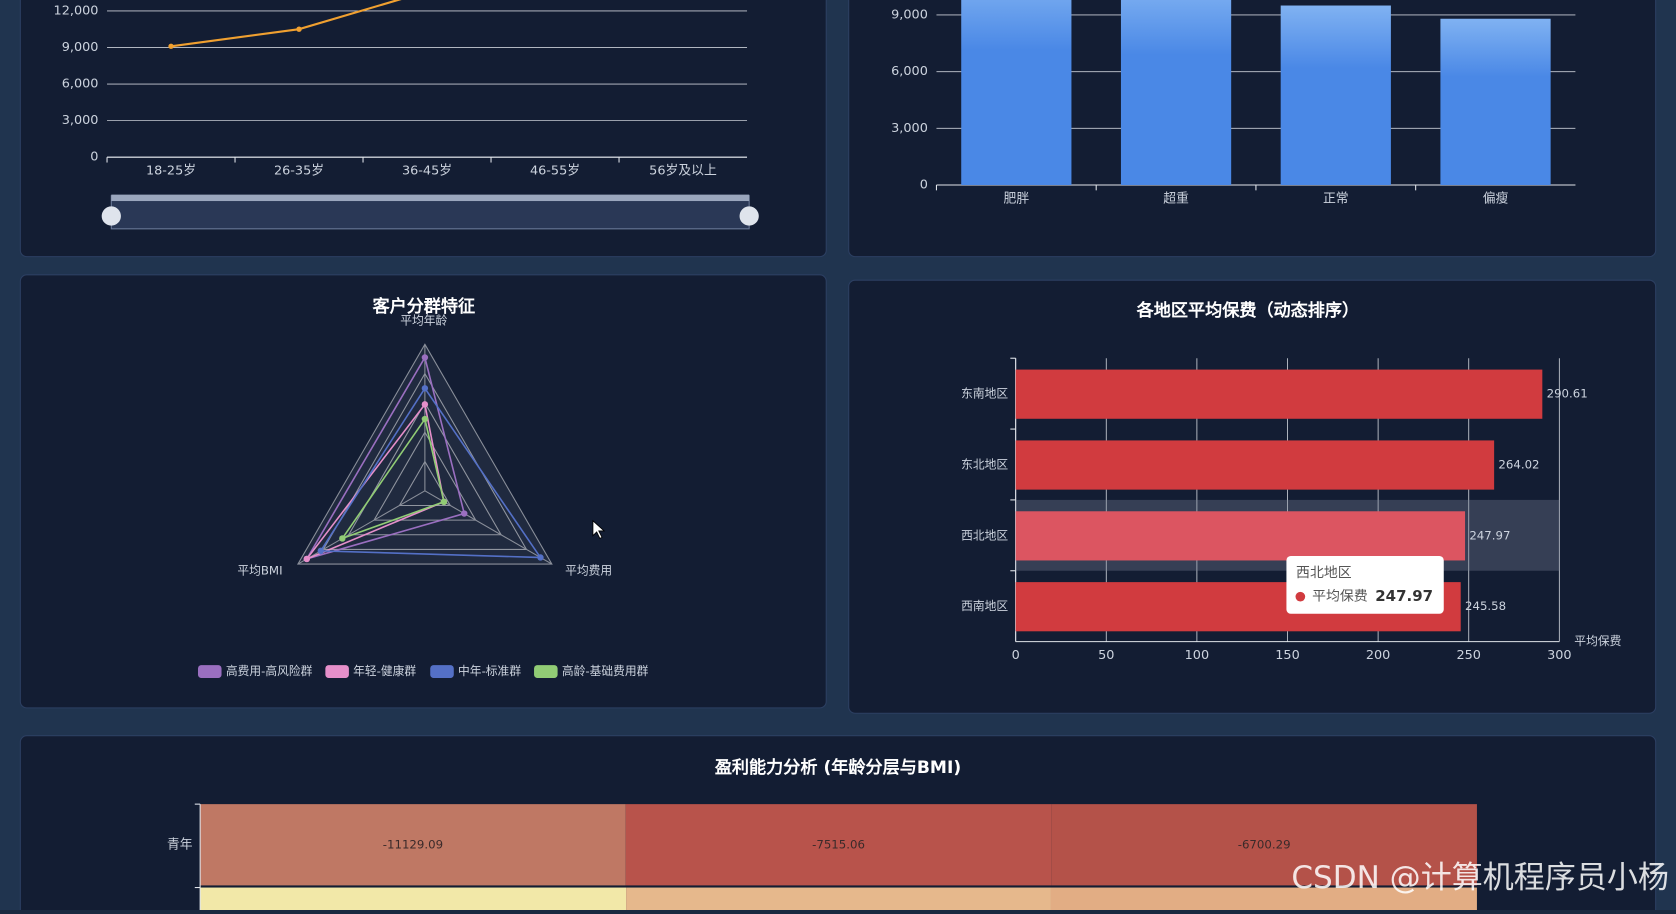 This screenshot has width=1676, height=914. What do you see at coordinates (1016, 198) in the screenshot?
I see `x-tick-label: 肥胖` at bounding box center [1016, 198].